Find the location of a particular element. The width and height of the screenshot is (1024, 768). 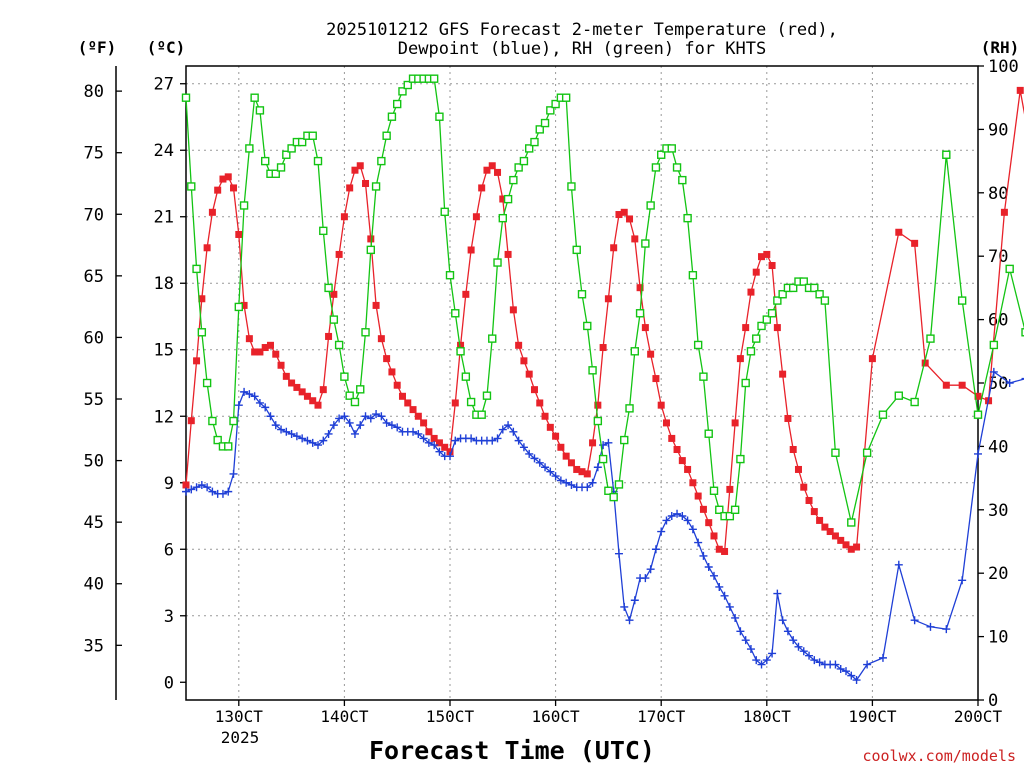

x-tick-label: 180CT is located at coordinates (767, 716).